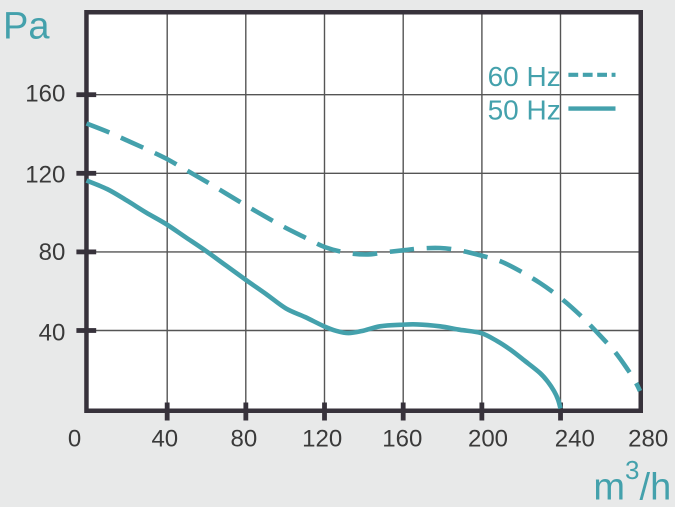 Image resolution: width=675 pixels, height=507 pixels. What do you see at coordinates (524, 110) in the screenshot?
I see `svg-text: 50 Hz` at bounding box center [524, 110].